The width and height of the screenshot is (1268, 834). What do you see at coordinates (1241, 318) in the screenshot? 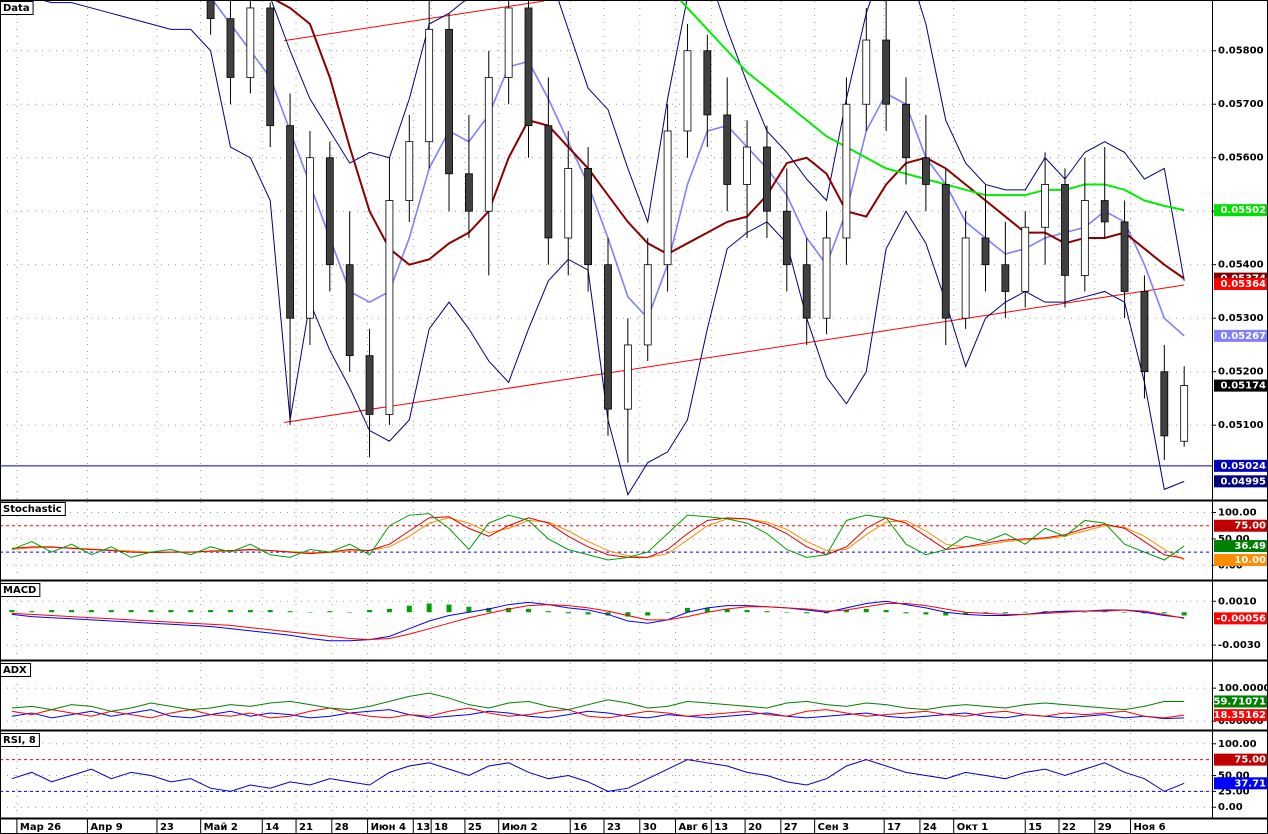
I see `y-tick-label: 0.05300` at bounding box center [1241, 318].